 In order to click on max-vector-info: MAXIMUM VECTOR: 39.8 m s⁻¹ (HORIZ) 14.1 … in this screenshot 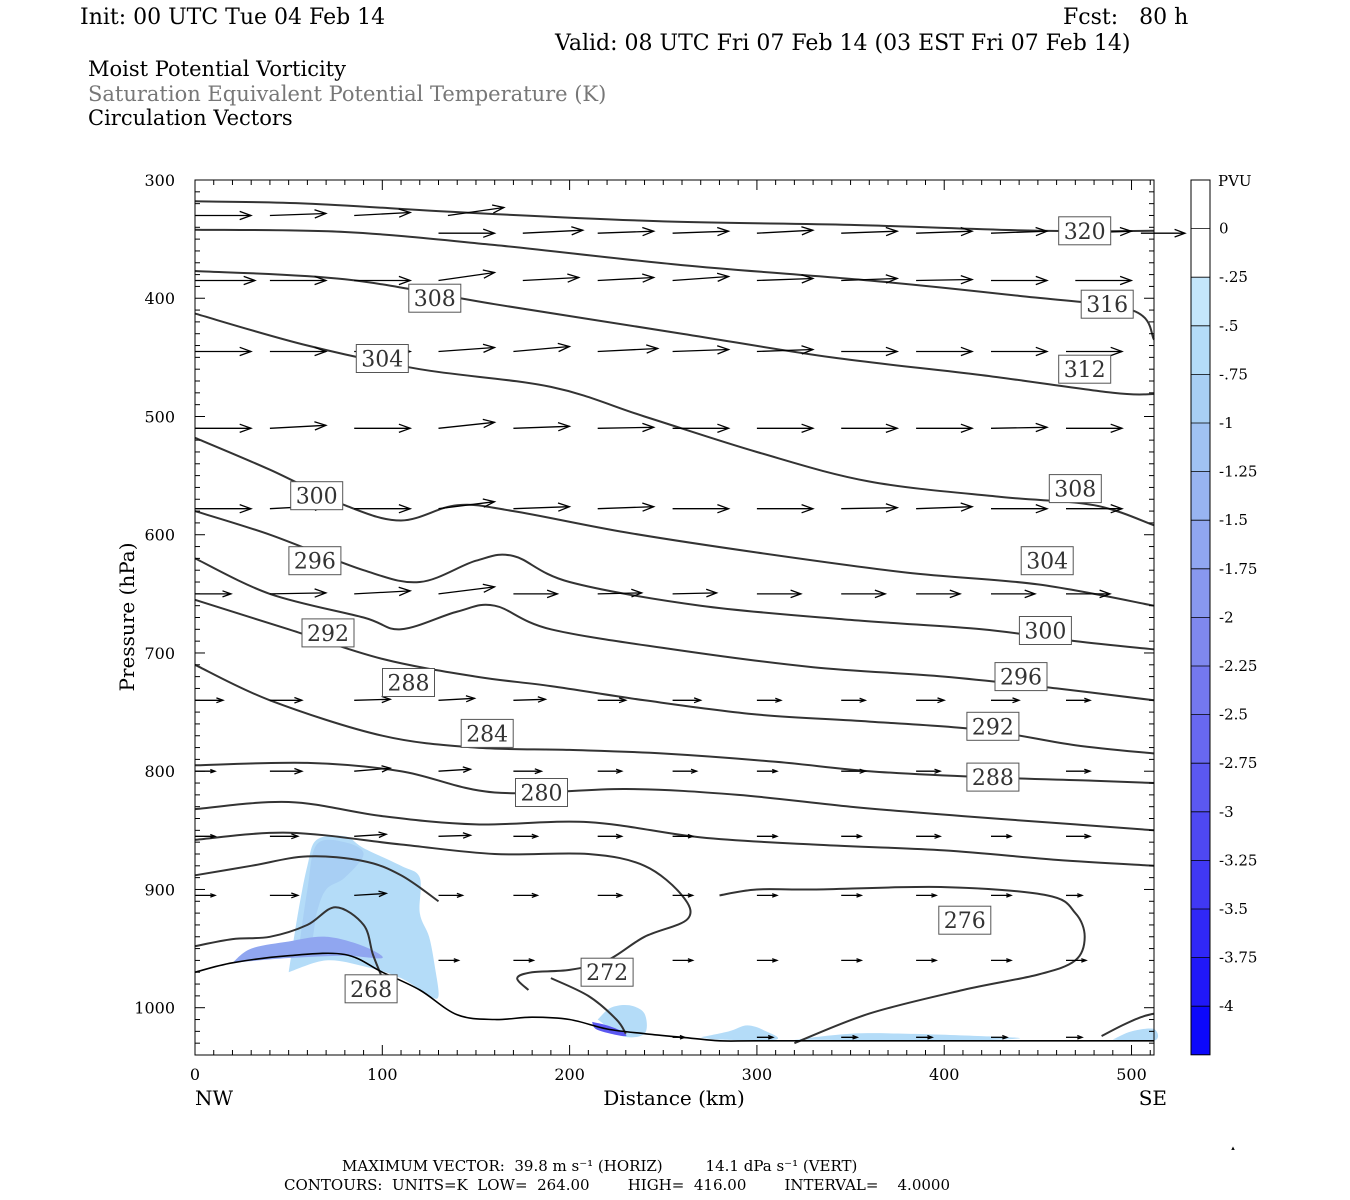, I will do `click(600, 1166)`.